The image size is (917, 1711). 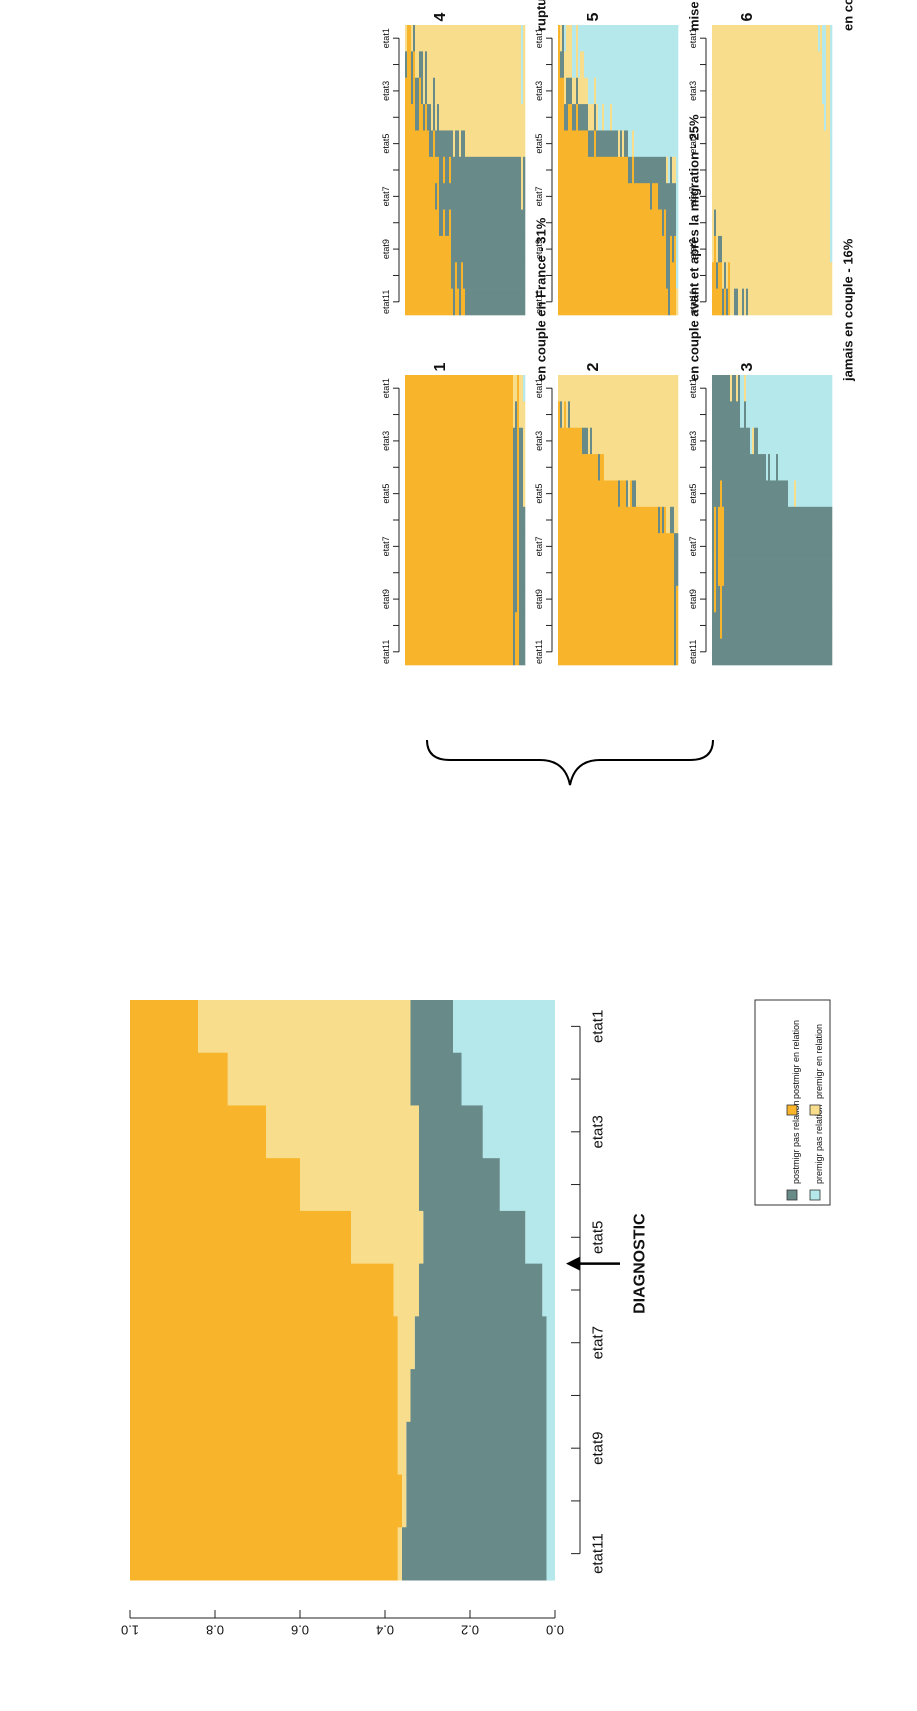 What do you see at coordinates (264, 1448) in the screenshot?
I see `area-segment-postmigr-en-relation-etat9` at bounding box center [264, 1448].